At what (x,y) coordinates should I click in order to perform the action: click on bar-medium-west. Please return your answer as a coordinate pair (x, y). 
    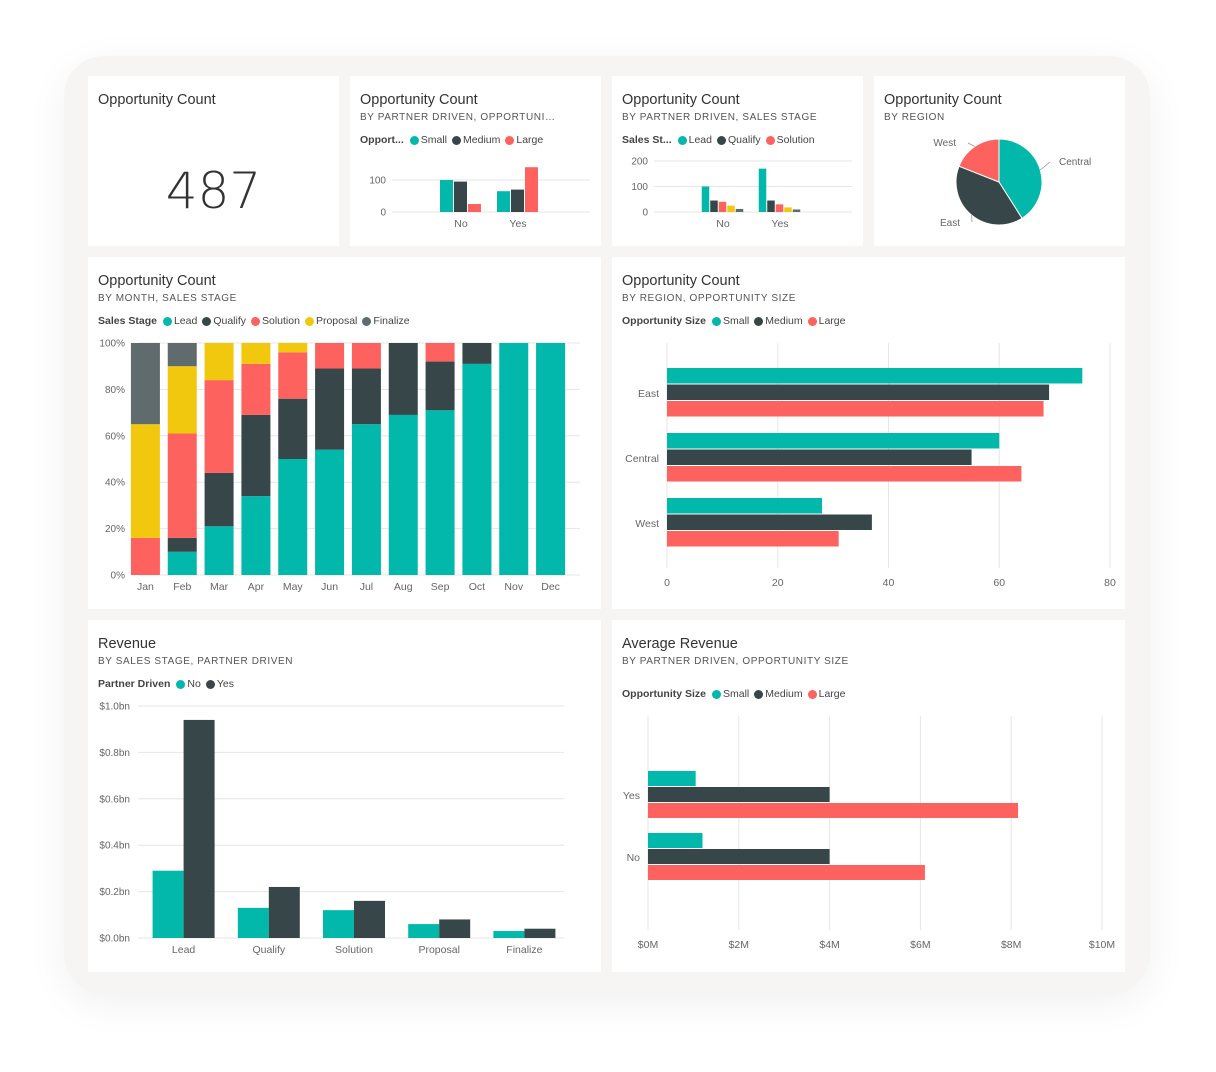
    Looking at the image, I should click on (769, 522).